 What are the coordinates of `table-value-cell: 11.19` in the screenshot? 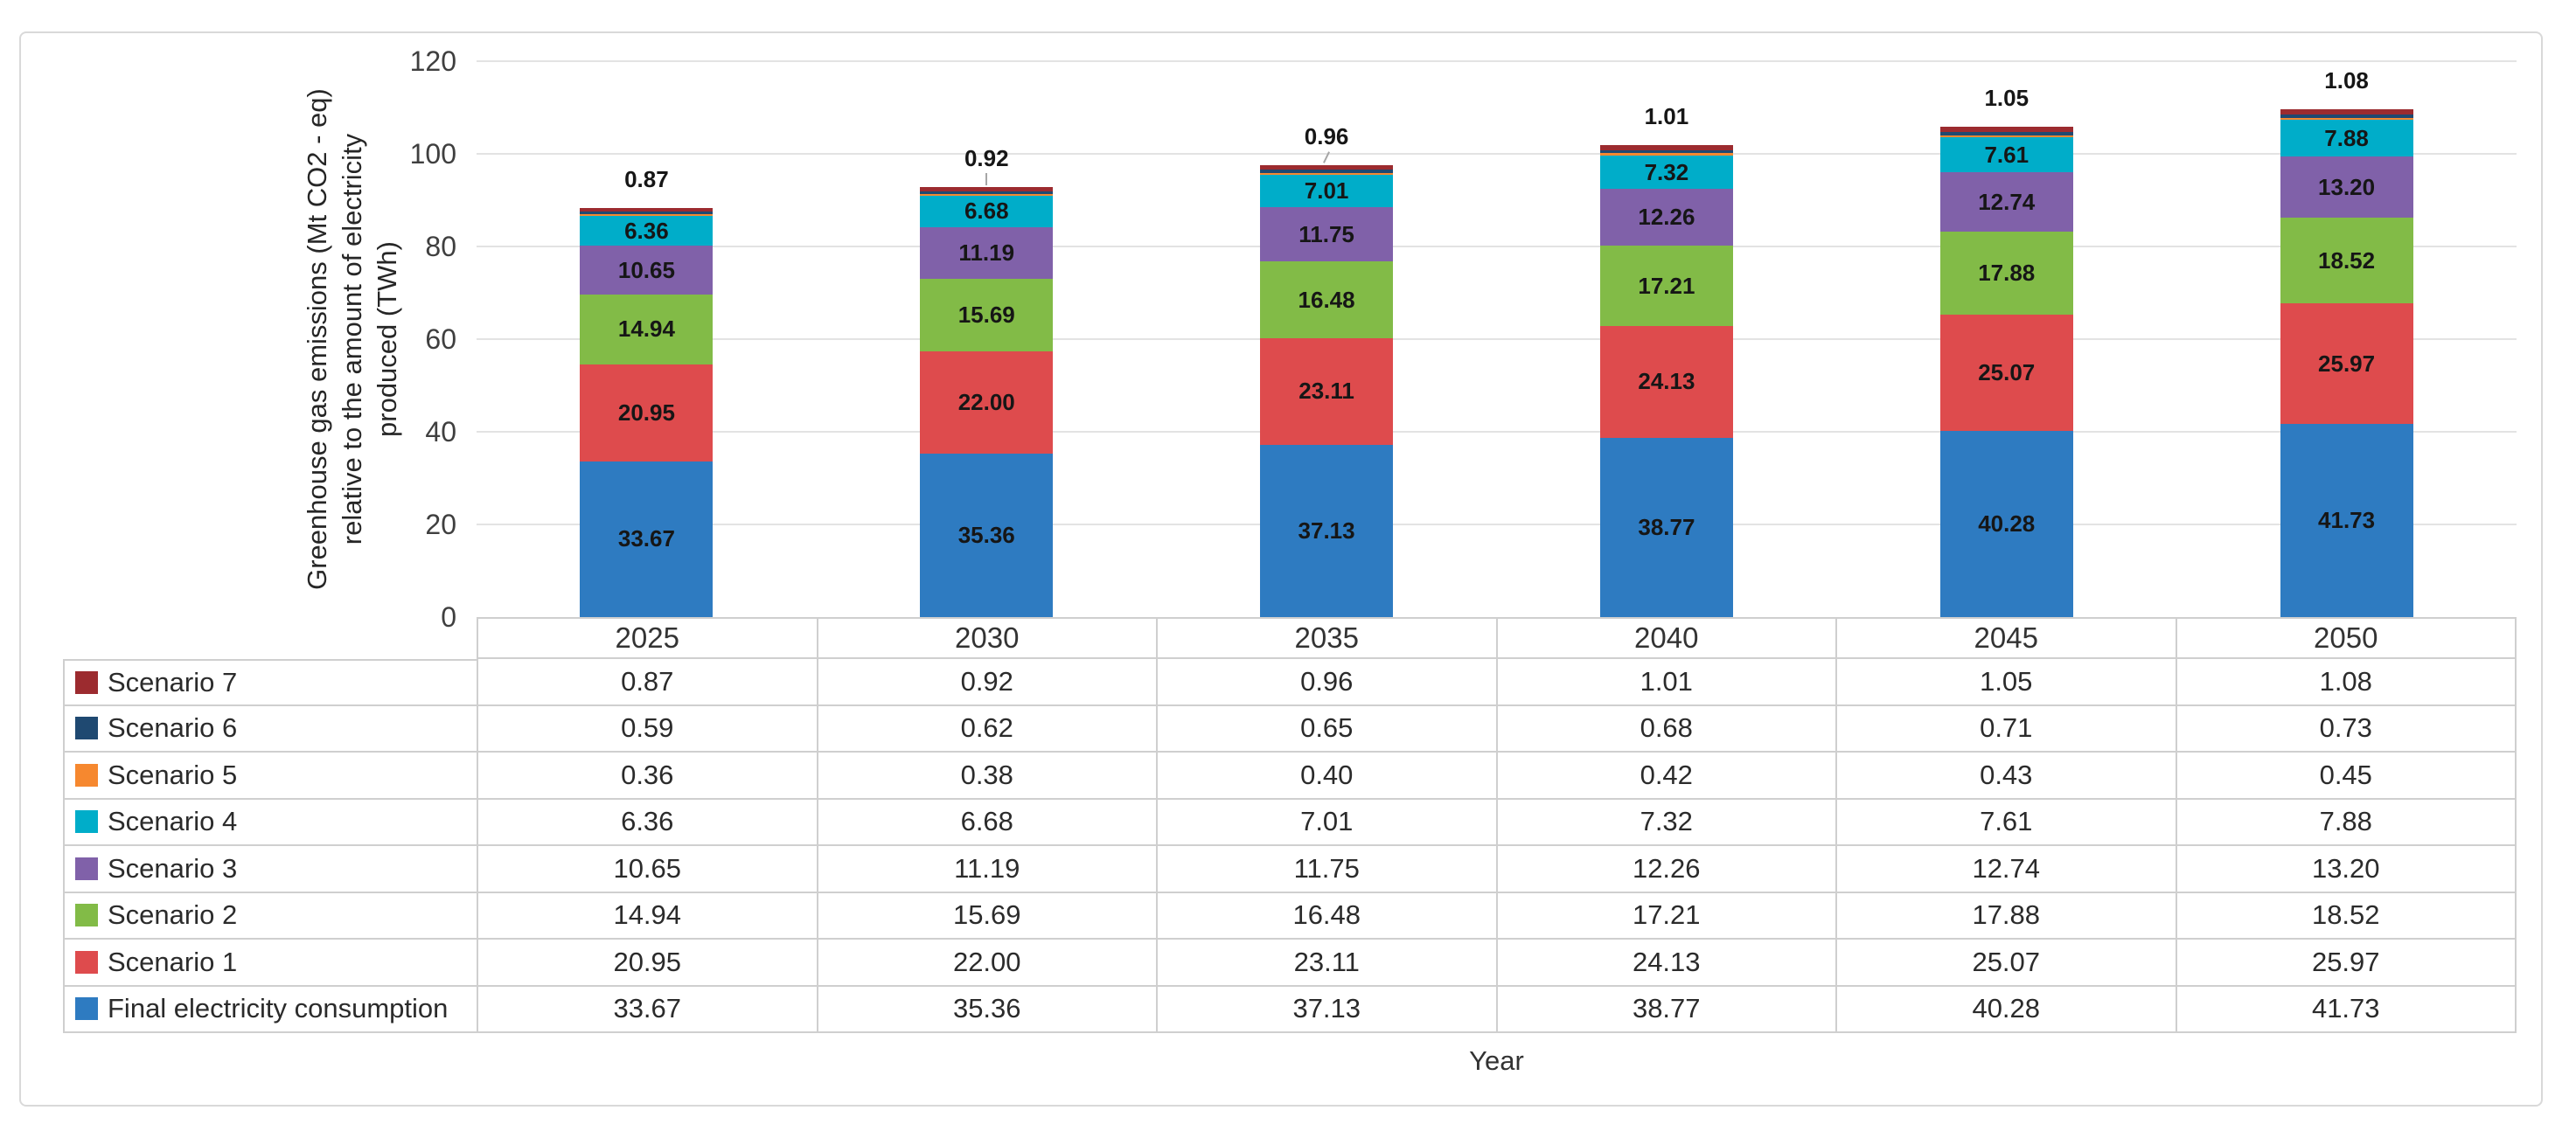 It's located at (988, 869).